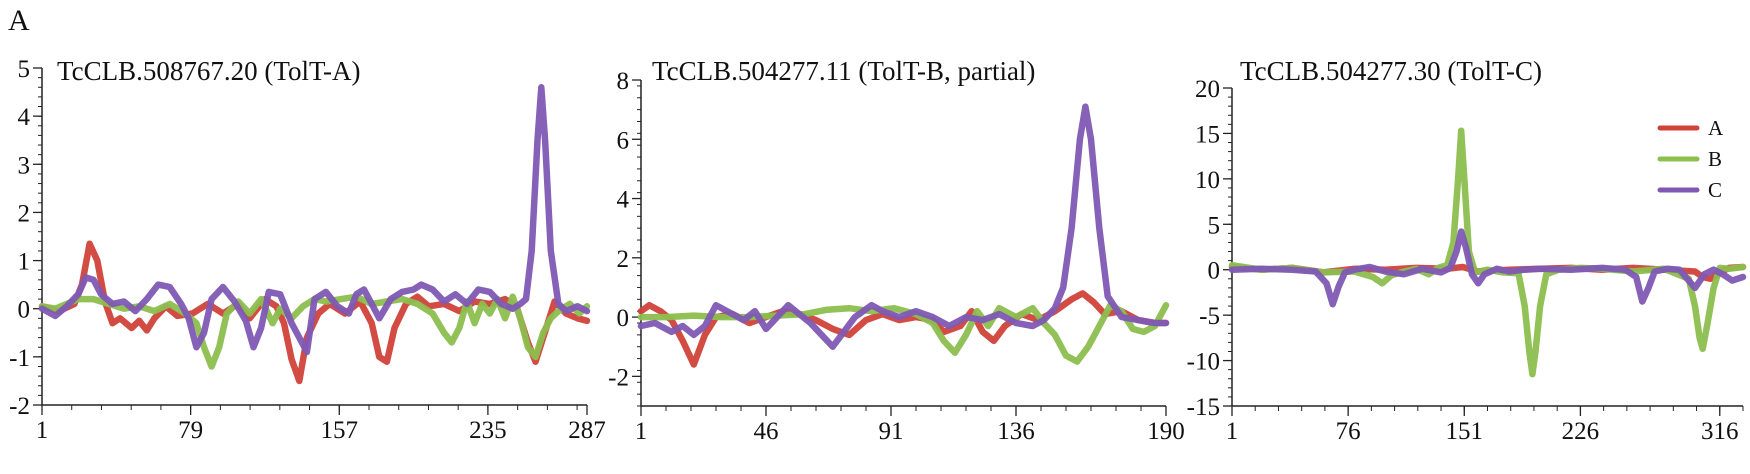 This screenshot has height=474, width=1750. Describe the element at coordinates (19, 358) in the screenshot. I see `y-tick-label: -1` at that location.